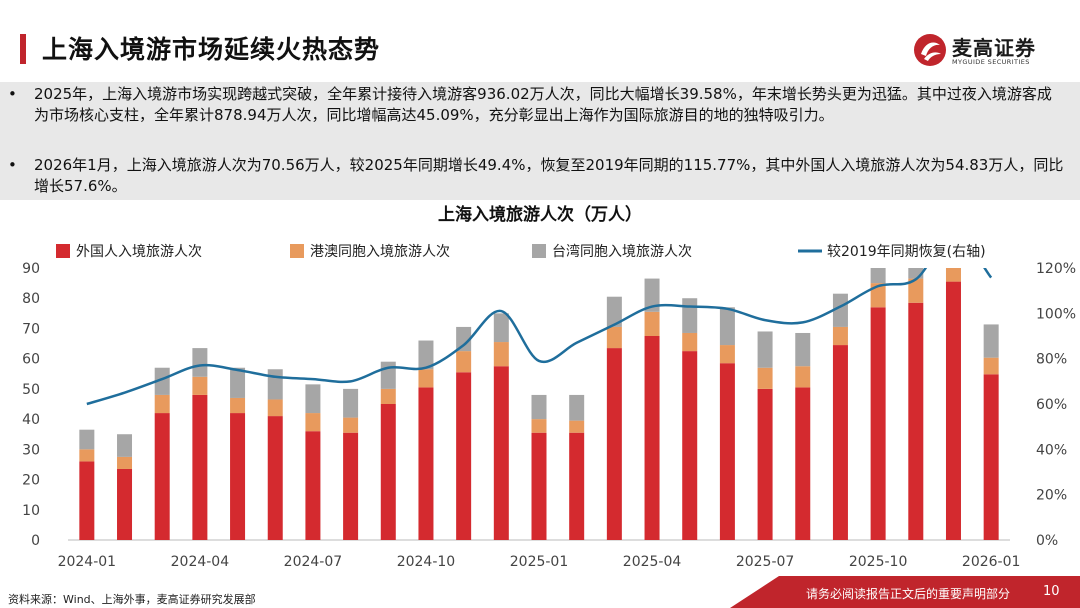 The image size is (1080, 608). What do you see at coordinates (652, 562) in the screenshot?
I see `x-tick-label: 2025-04` at bounding box center [652, 562].